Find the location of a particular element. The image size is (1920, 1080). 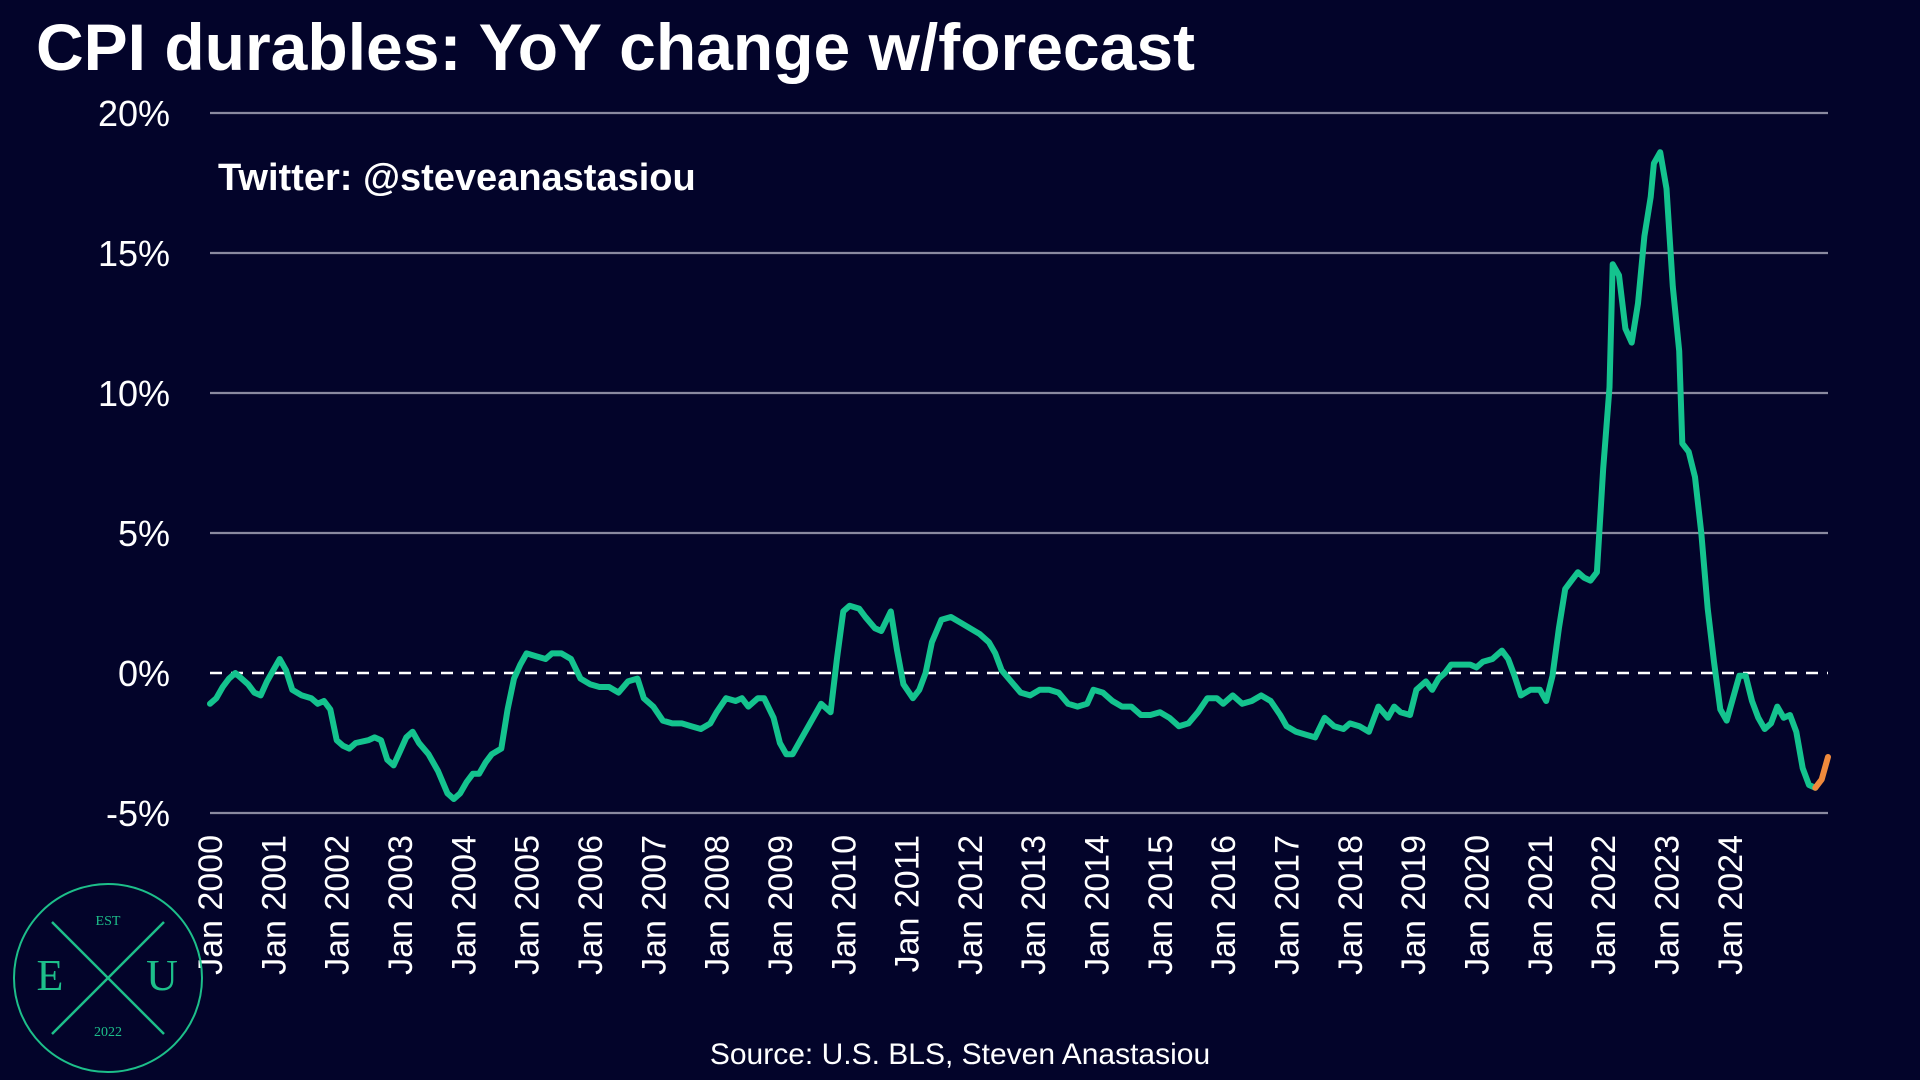

y-axis-ticks: -5% 0% 5% 10% 15% 20% is located at coordinates (134, 463).